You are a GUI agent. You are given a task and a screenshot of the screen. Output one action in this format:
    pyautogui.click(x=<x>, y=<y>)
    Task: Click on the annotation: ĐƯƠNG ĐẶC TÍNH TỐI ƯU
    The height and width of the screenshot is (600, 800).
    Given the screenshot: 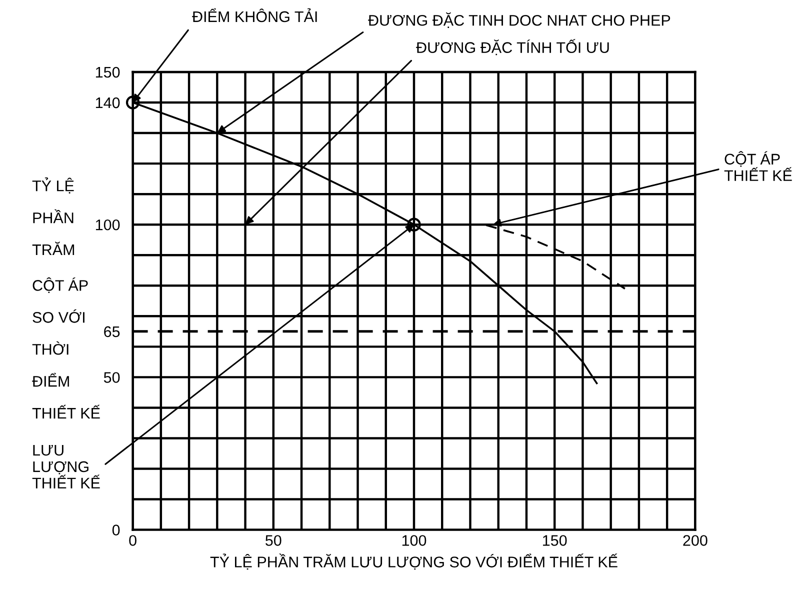 What is the action you would take?
    pyautogui.click(x=512, y=47)
    